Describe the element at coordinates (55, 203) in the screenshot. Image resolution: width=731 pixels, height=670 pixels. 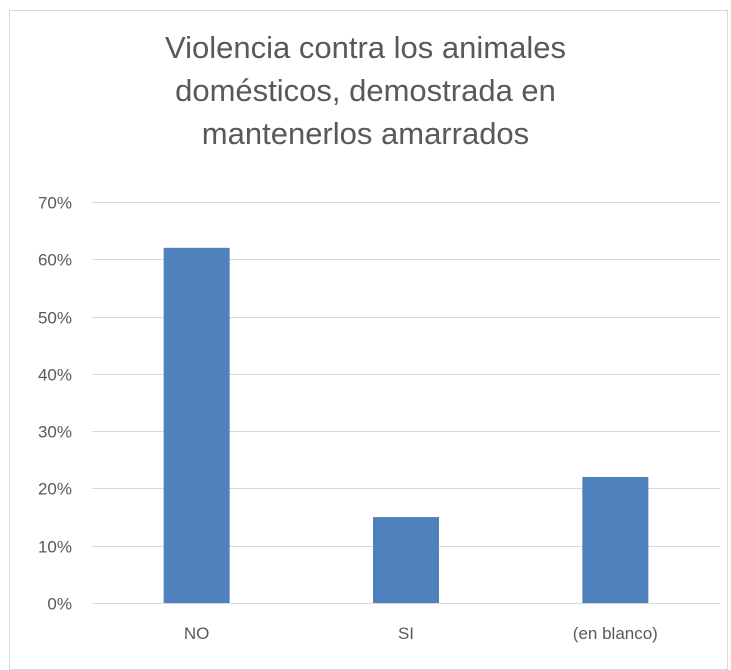
I see `y-tick-label: 70%` at that location.